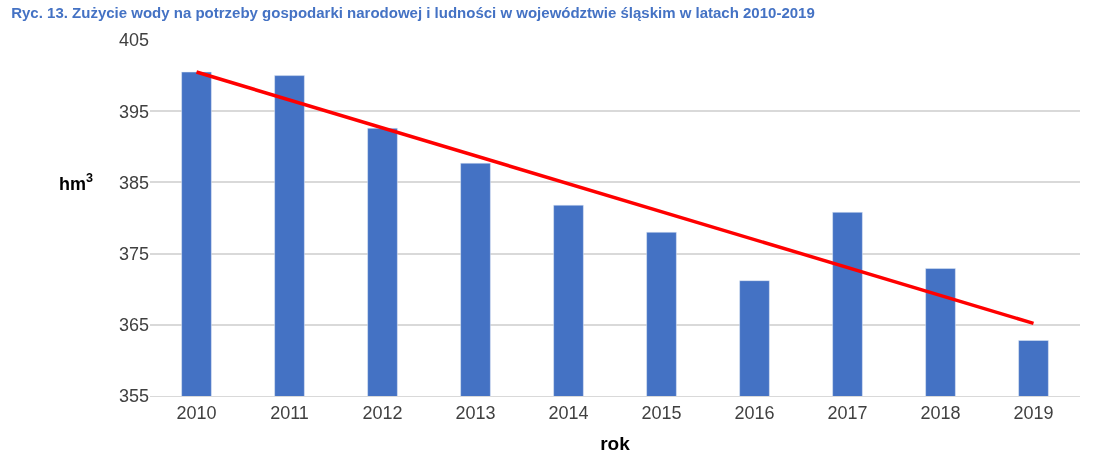 Image resolution: width=1120 pixels, height=476 pixels. I want to click on y-tick-label: 405, so click(133, 40).